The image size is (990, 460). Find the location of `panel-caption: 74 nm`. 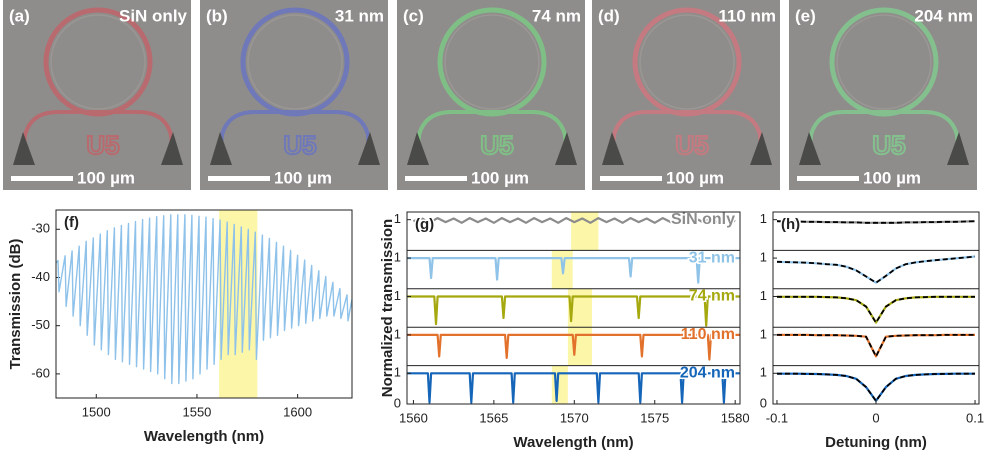

panel-caption: 74 nm is located at coordinates (556, 15).